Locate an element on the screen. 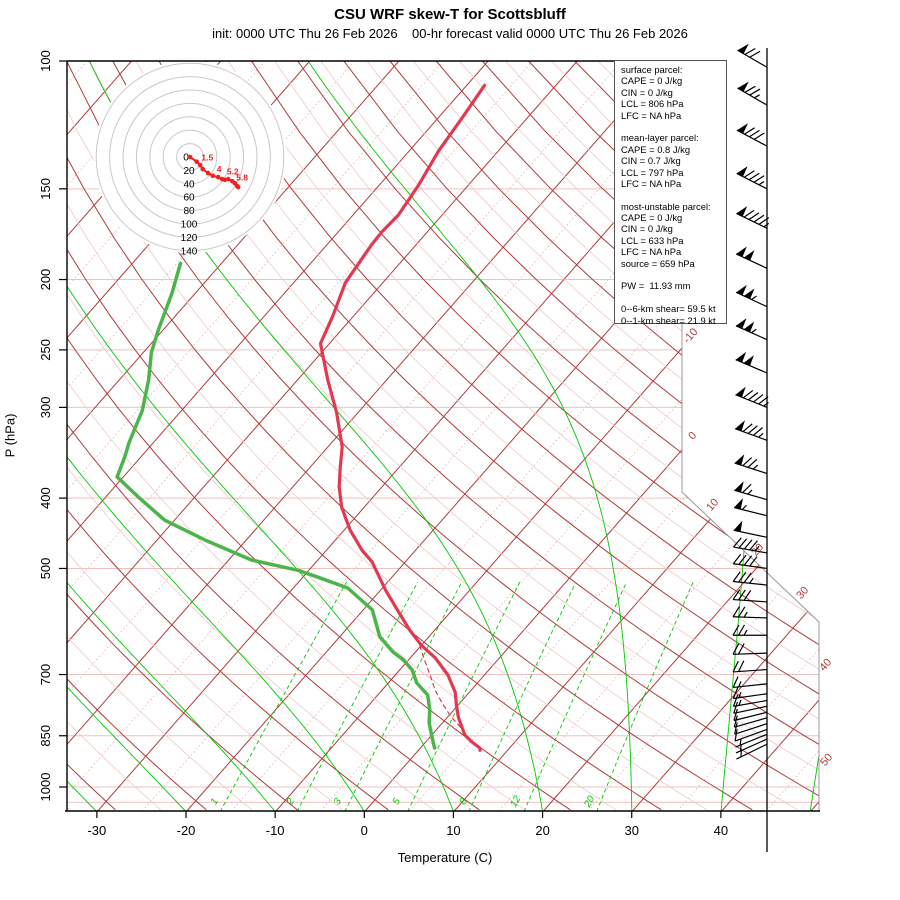  y-axis-tick-label: 250 is located at coordinates (45, 350).